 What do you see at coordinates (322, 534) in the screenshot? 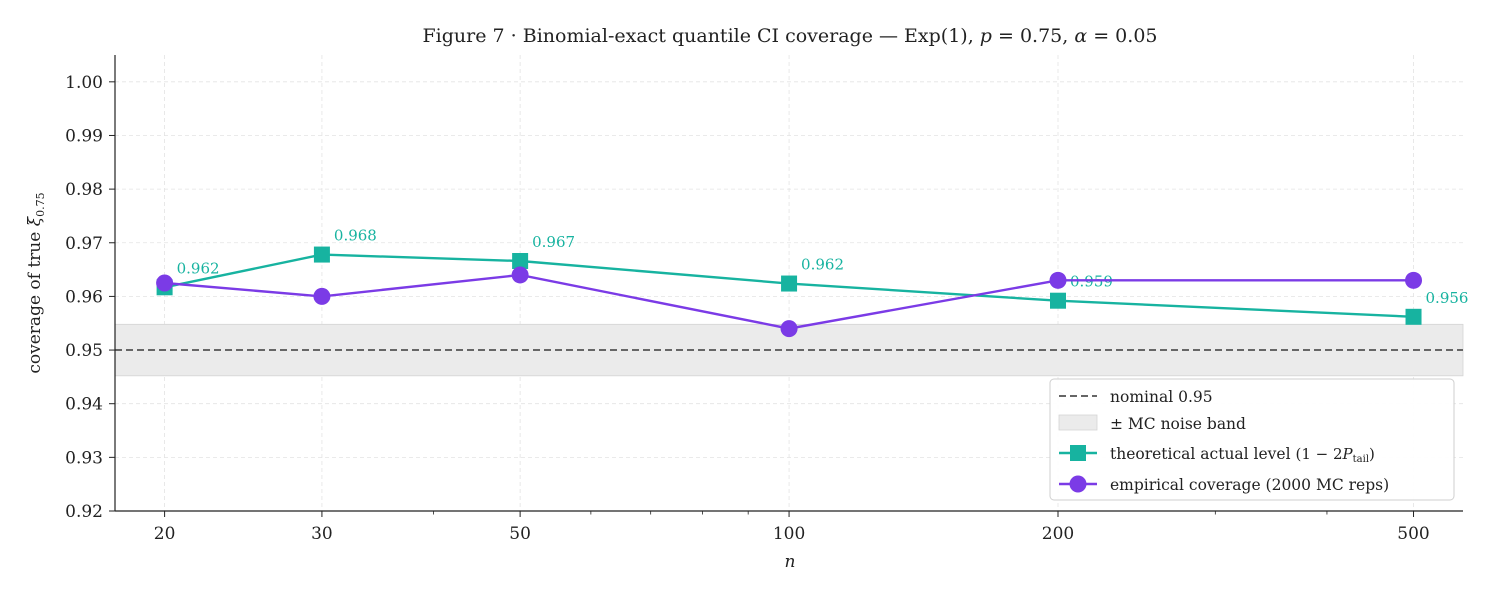
I see `x-tick-label: 30` at bounding box center [322, 534].